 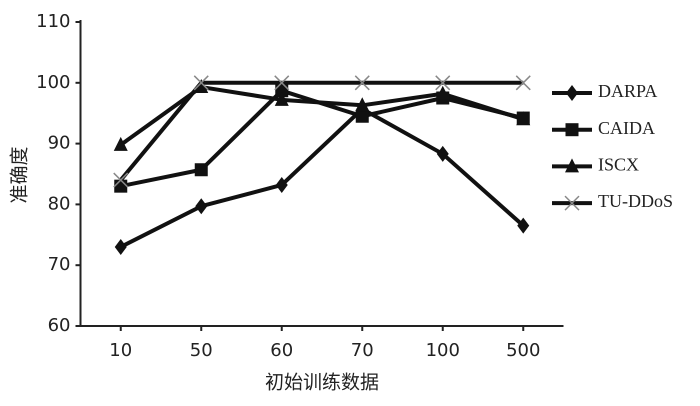 What do you see at coordinates (53, 82) in the screenshot?
I see `y-tick-label: 100` at bounding box center [53, 82].